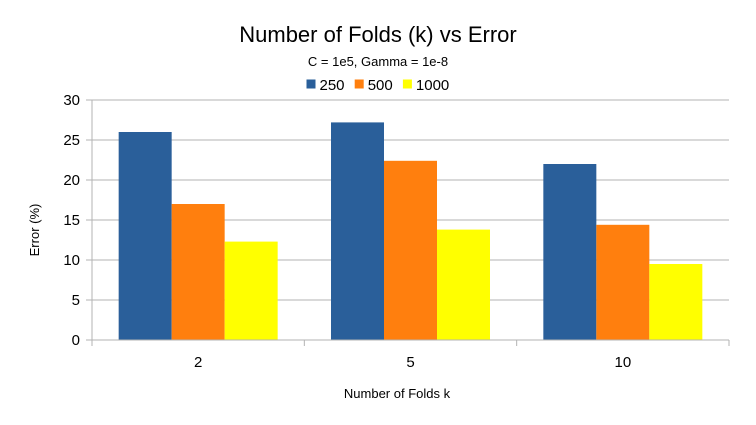  What do you see at coordinates (676, 302) in the screenshot?
I see `bar-1000-k10` at bounding box center [676, 302].